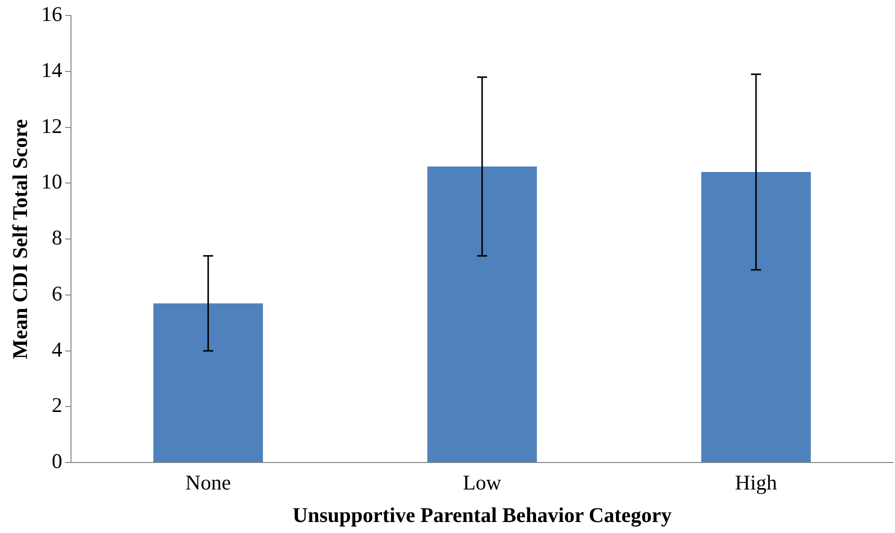 This screenshot has width=895, height=533. Describe the element at coordinates (51, 14) in the screenshot. I see `y-tick-label: 16` at that location.